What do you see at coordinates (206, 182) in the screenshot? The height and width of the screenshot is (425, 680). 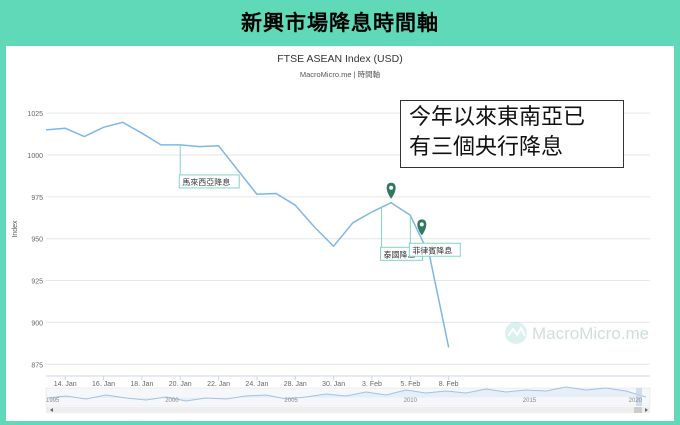 I see `annotation-label-0: 馬來西亞降息` at bounding box center [206, 182].